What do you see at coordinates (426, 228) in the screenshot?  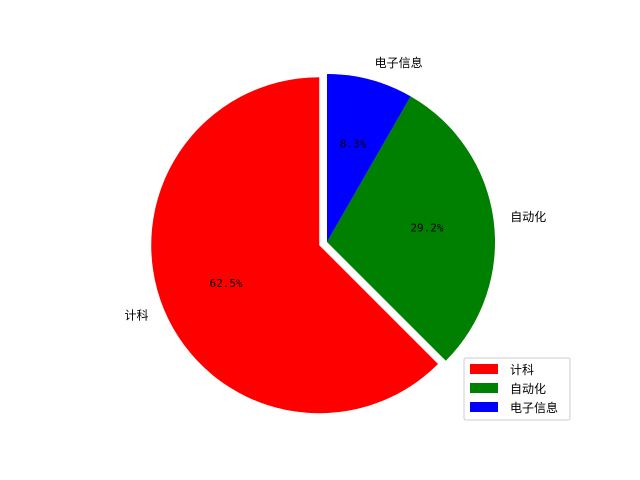 I see `percent-label-zidonghua: 29.2%` at bounding box center [426, 228].